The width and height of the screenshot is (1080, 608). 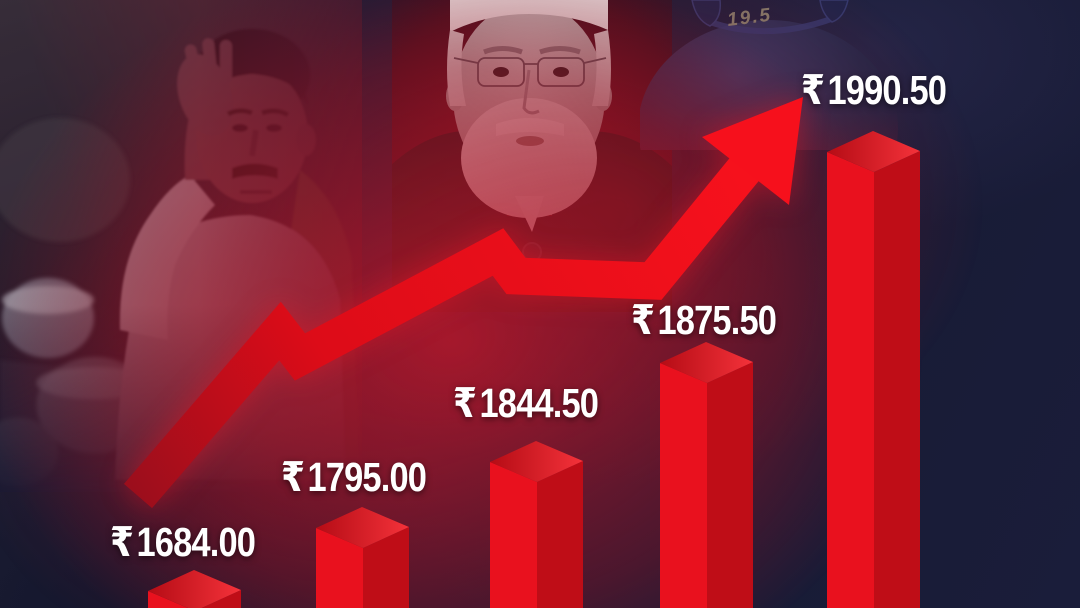 I want to click on price-value: 1844.50, so click(x=539, y=403).